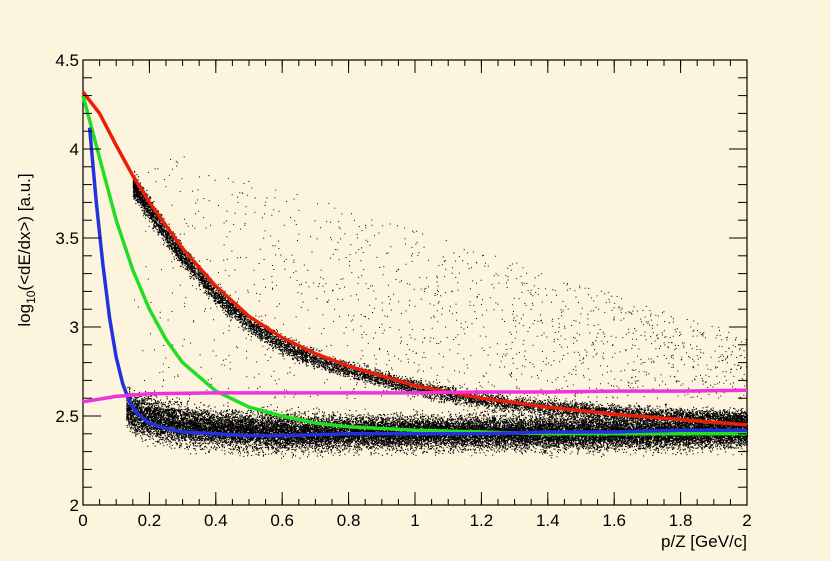 The height and width of the screenshot is (561, 830). What do you see at coordinates (282, 520) in the screenshot?
I see `x-tick-label: 0.6` at bounding box center [282, 520].